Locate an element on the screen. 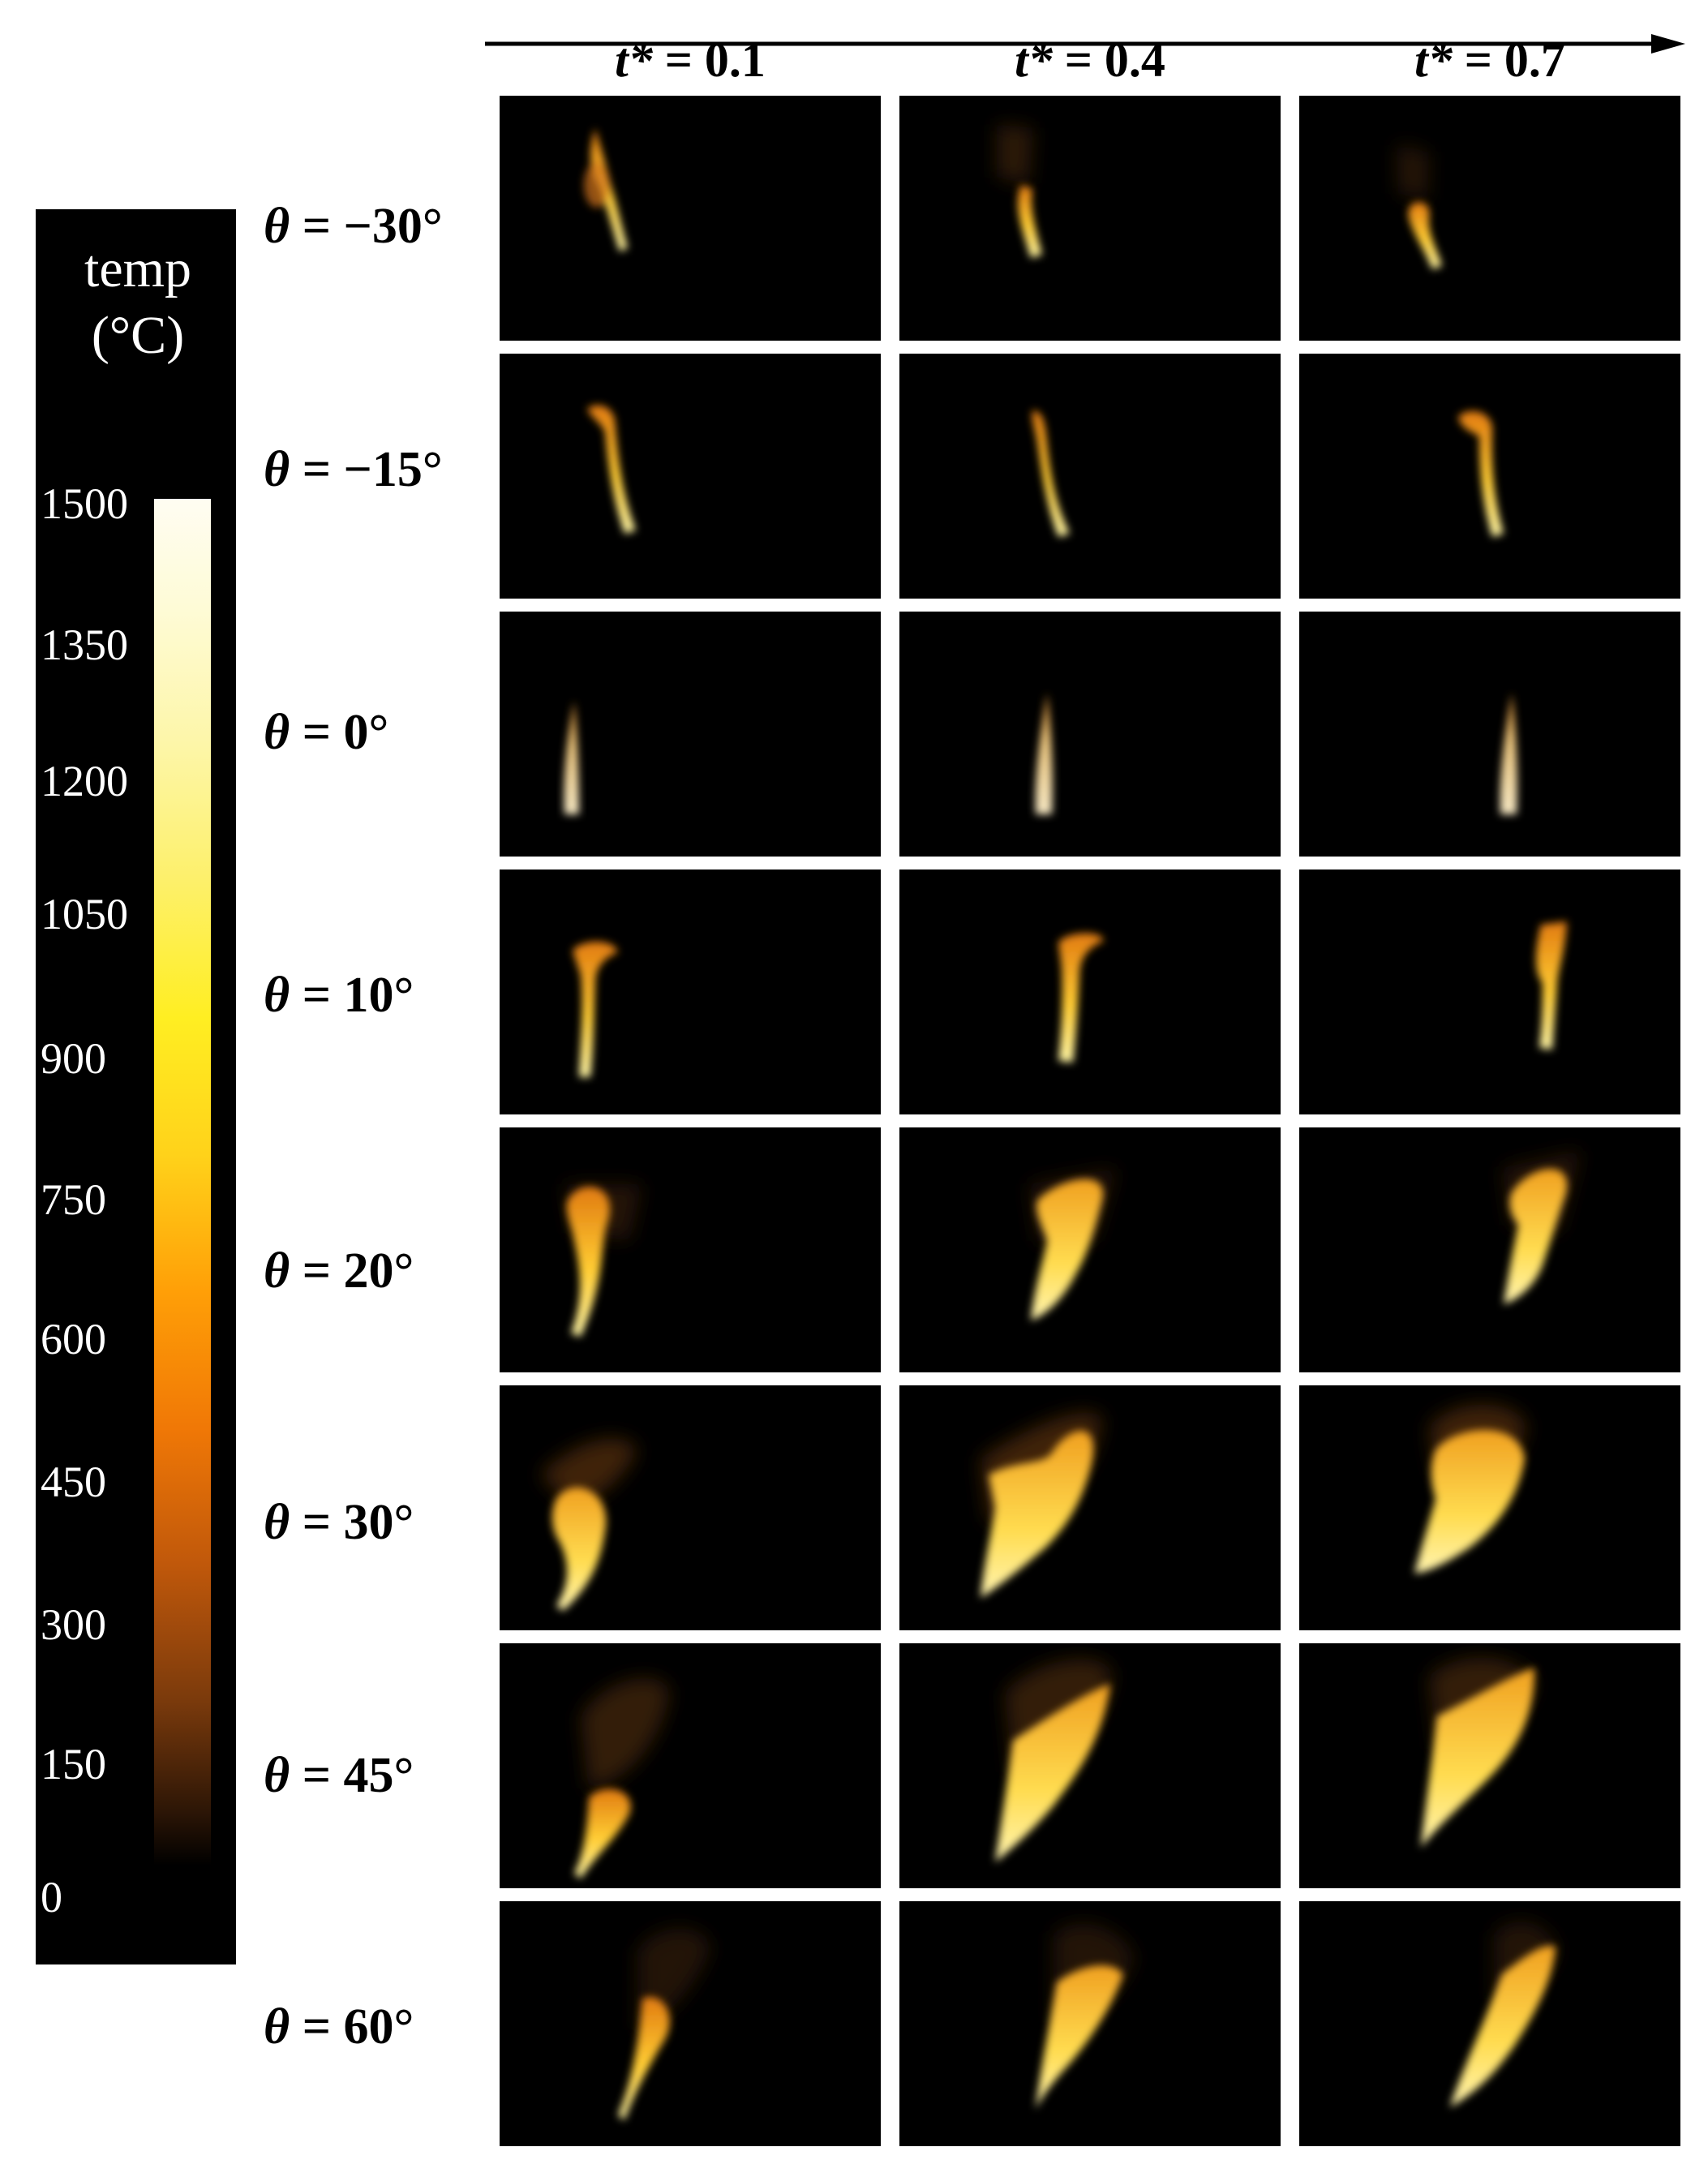 Image resolution: width=1708 pixels, height=2177 pixels. colorbar-tick: 150 is located at coordinates (73, 1764).